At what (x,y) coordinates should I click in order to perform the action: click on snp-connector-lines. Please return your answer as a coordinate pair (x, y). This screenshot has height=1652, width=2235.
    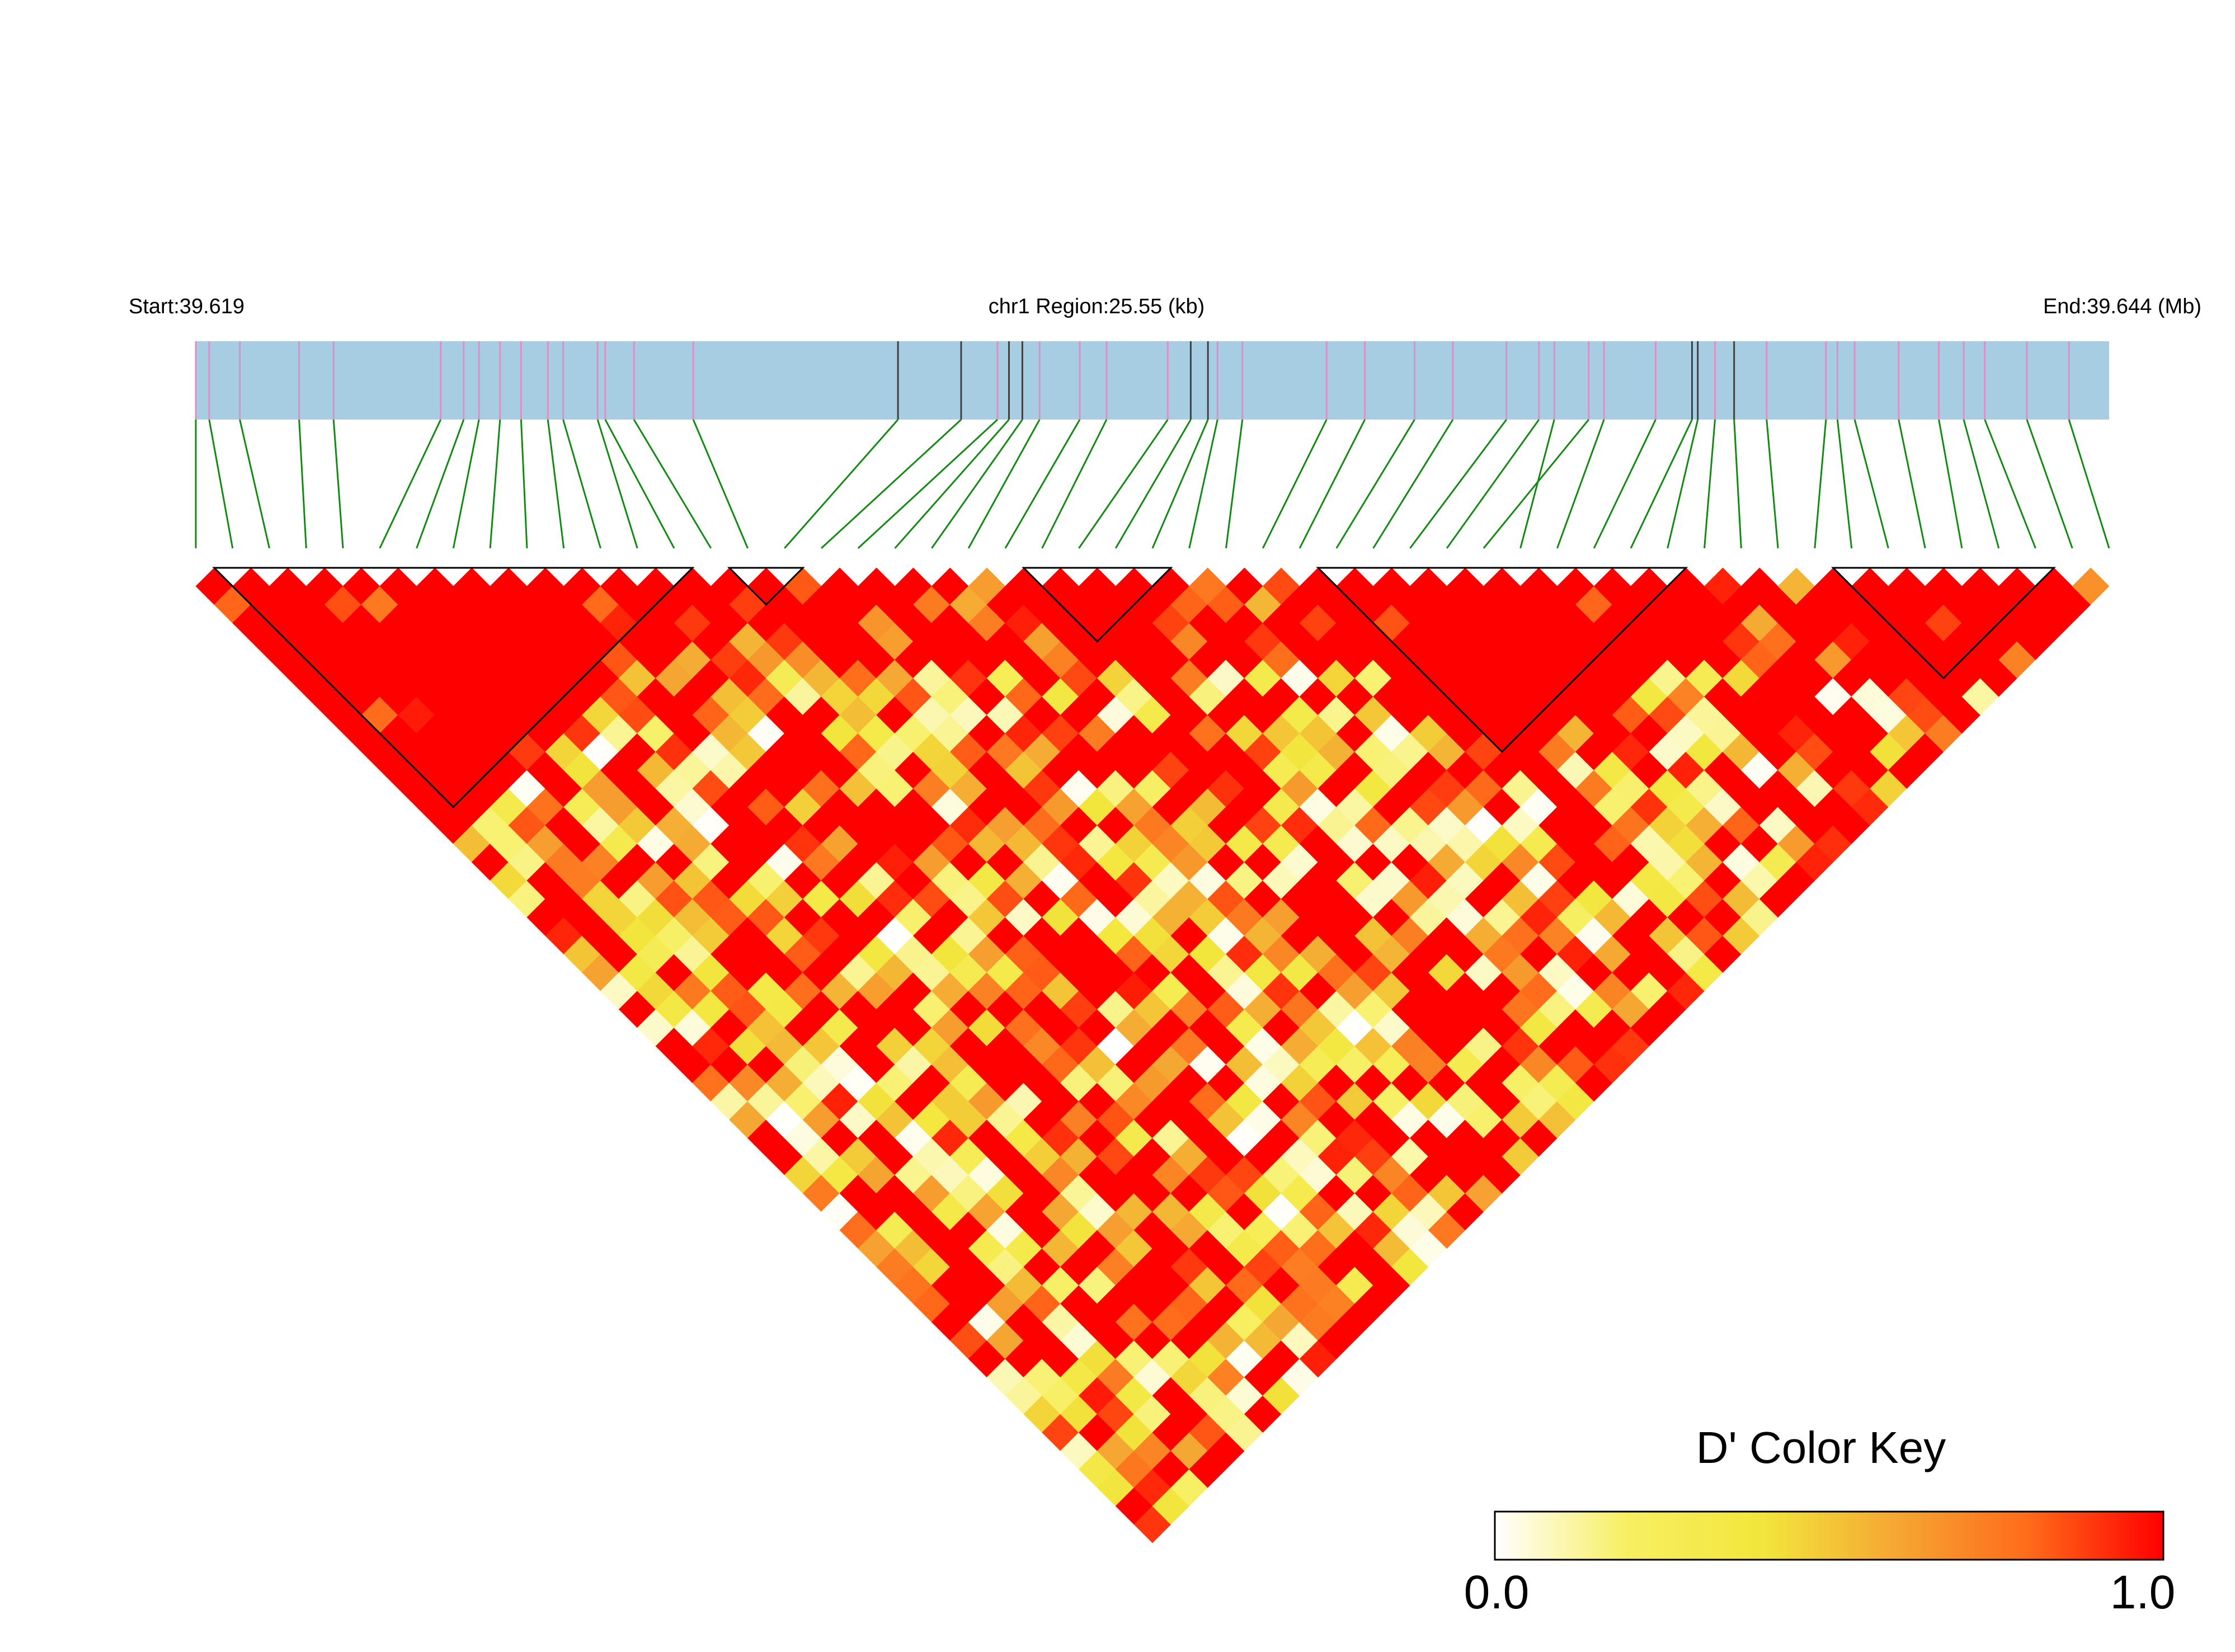
    Looking at the image, I should click on (1152, 484).